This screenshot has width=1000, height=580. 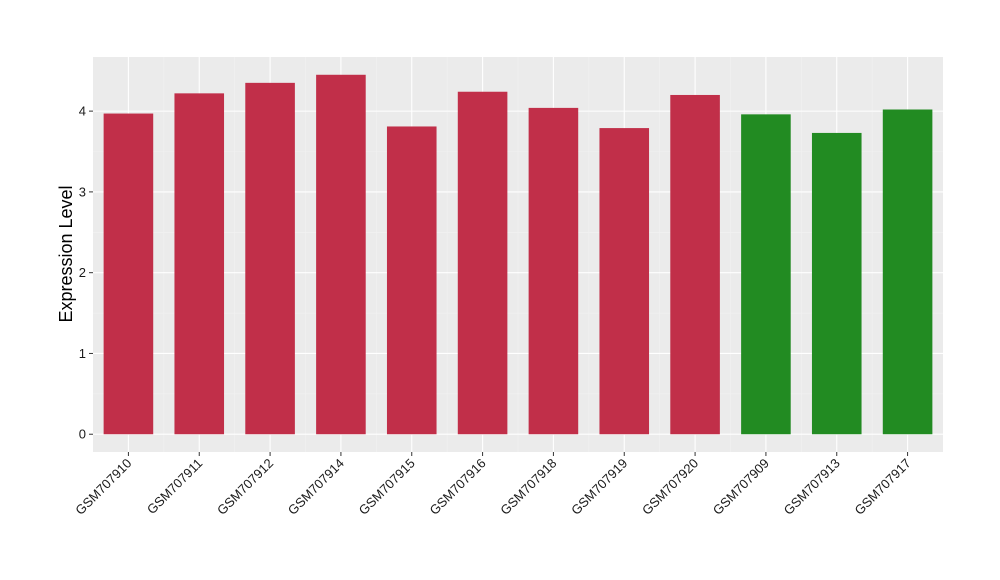 I want to click on x-tick-label: GSM707912, so click(x=245, y=487).